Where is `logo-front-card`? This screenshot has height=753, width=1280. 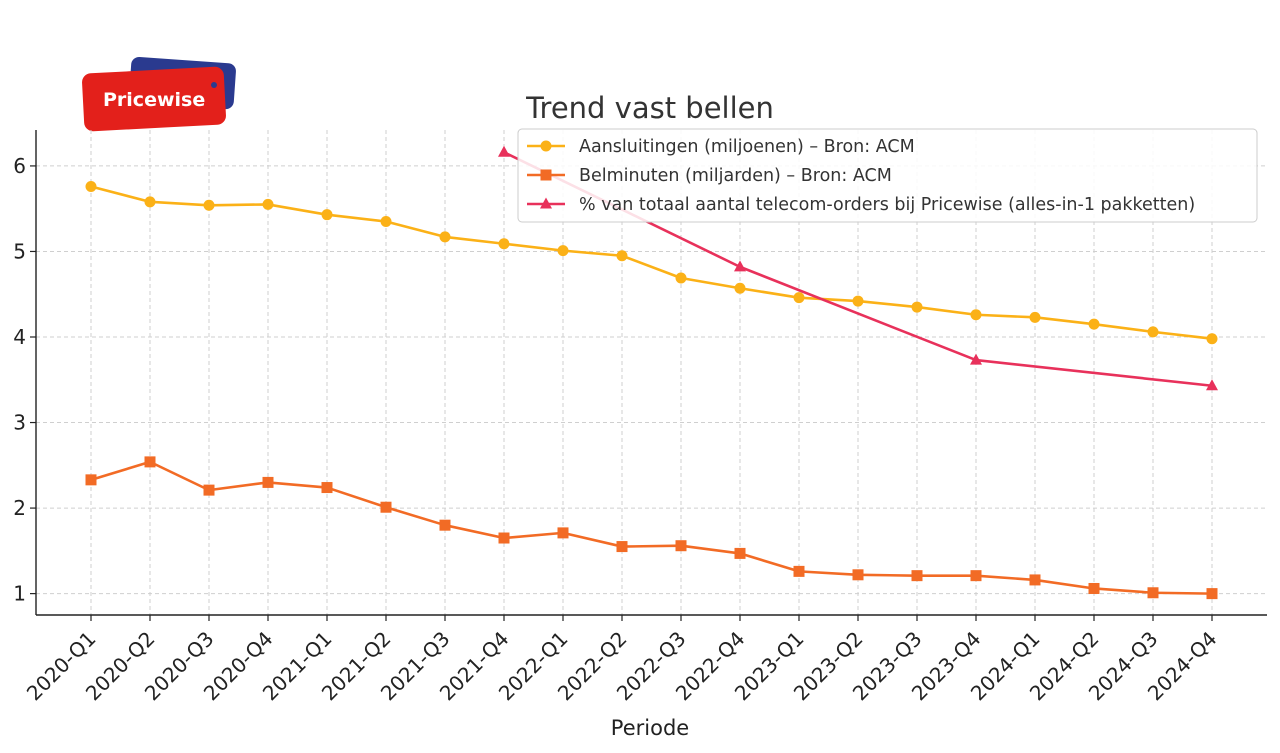
logo-front-card is located at coordinates (154, 99).